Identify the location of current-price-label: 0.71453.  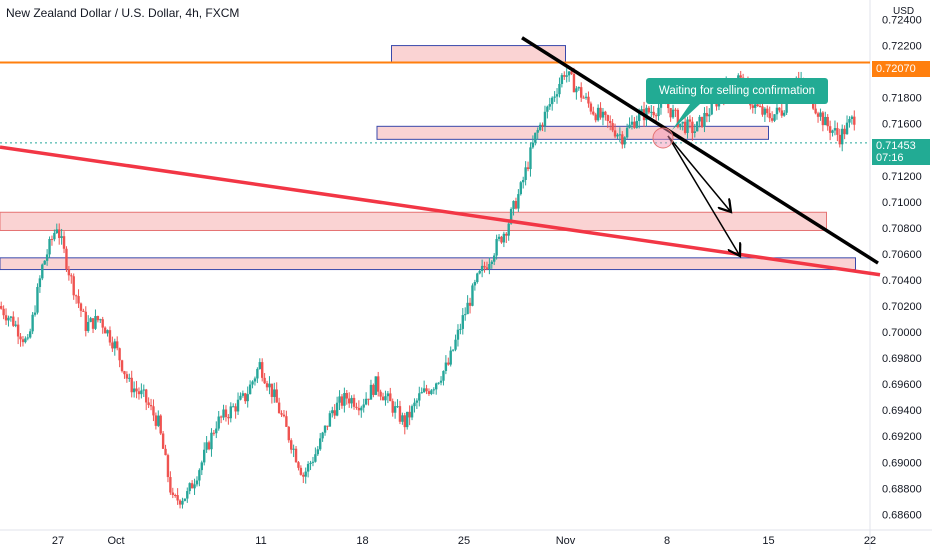
(896, 146).